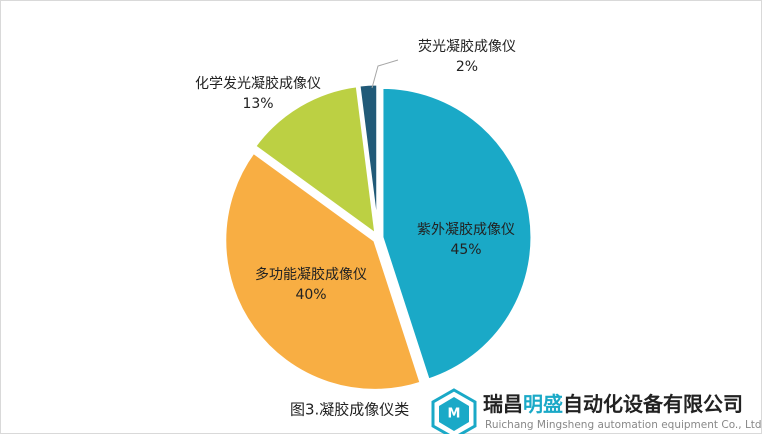  I want to click on logo-mark: M, so click(454, 414).